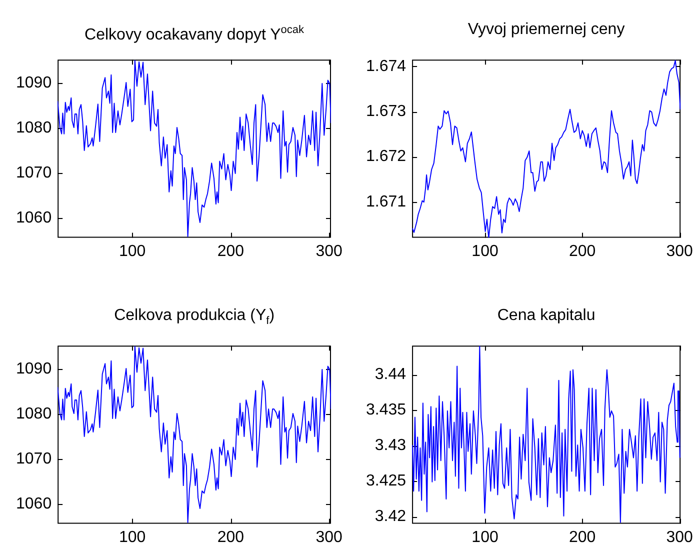 Image resolution: width=697 pixels, height=555 pixels. What do you see at coordinates (386, 157) in the screenshot?
I see `y-tick-label: 1.672` at bounding box center [386, 157].